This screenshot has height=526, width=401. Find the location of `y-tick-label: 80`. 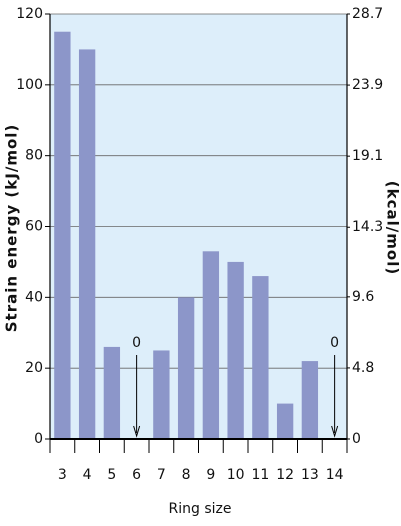

y-tick-label: 80 is located at coordinates (34, 156).